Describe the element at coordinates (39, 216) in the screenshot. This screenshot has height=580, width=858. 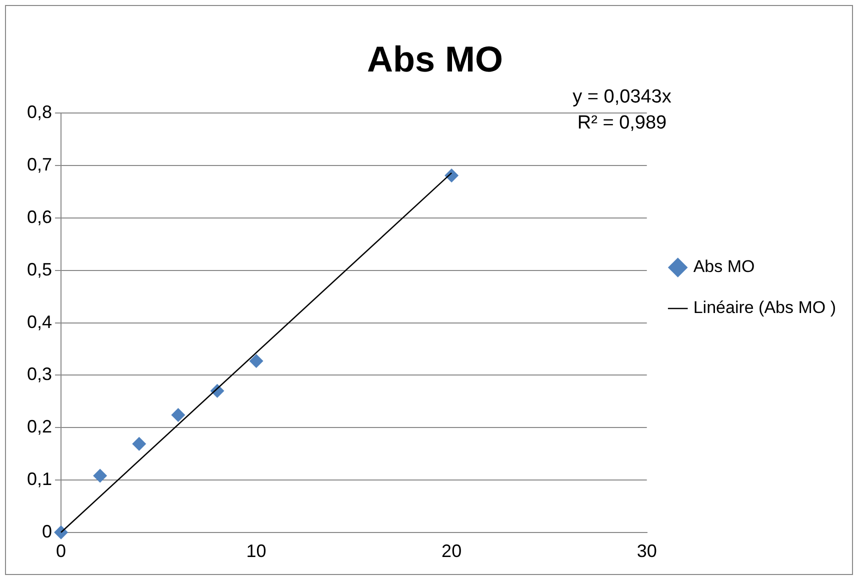
I see `y-tick-label: 0,6` at that location.